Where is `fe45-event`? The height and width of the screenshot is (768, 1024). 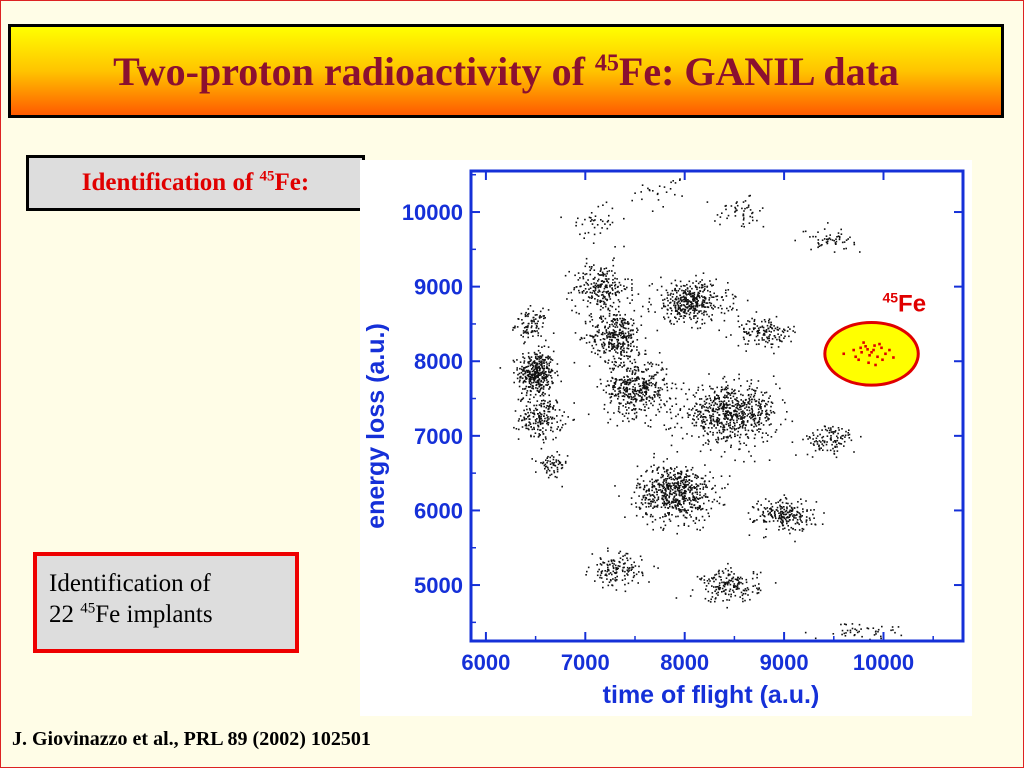 fe45-event is located at coordinates (875, 365).